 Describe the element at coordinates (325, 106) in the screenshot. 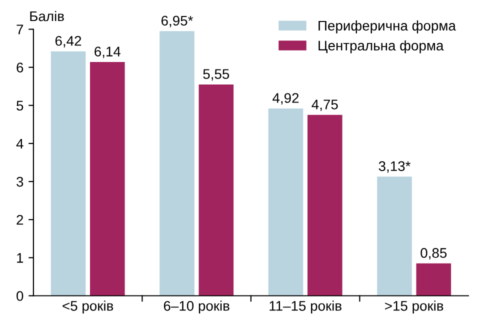

I see `data-label: 4,75` at that location.